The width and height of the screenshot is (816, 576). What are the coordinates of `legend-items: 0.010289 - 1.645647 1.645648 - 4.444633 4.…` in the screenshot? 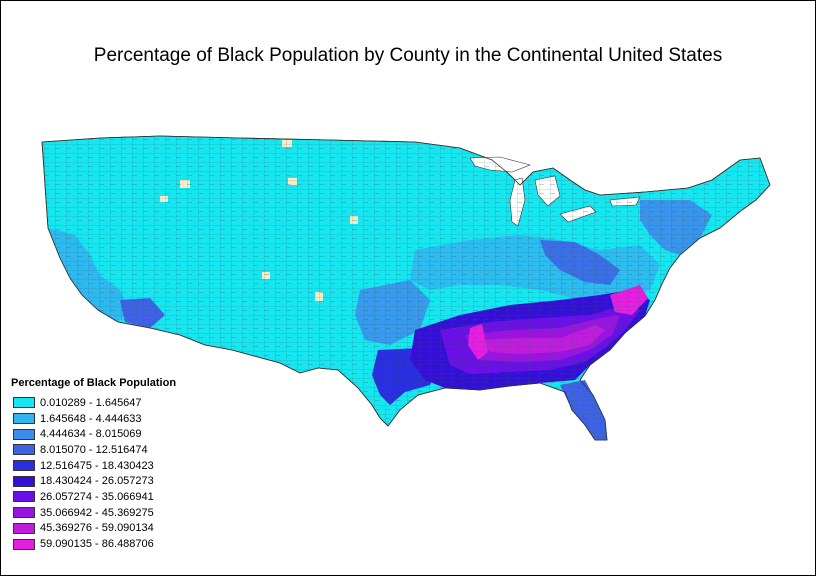 It's located at (93, 473).